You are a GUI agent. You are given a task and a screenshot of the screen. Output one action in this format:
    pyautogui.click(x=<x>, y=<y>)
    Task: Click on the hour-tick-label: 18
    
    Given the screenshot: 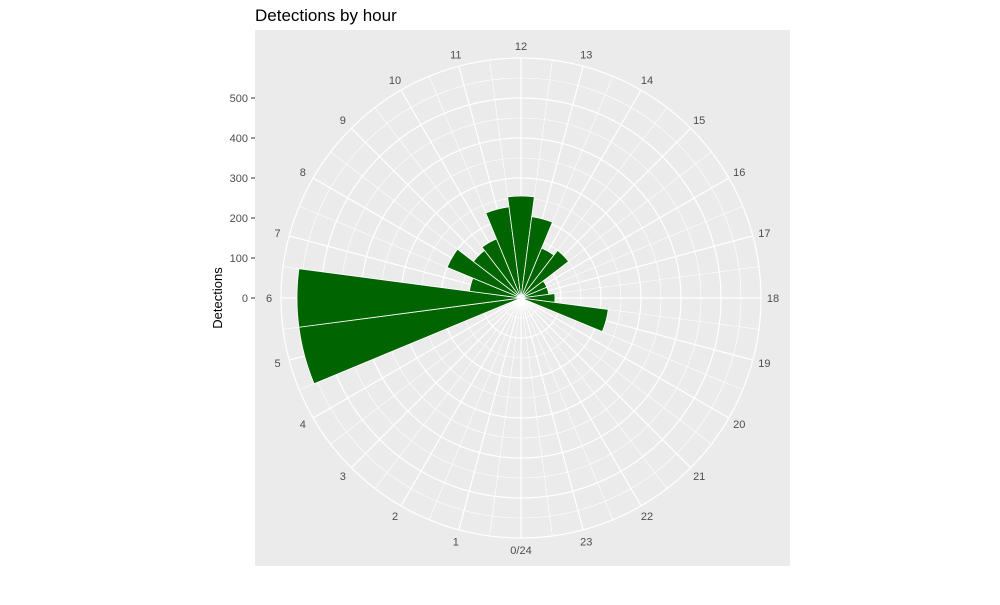 What is the action you would take?
    pyautogui.click(x=773, y=299)
    